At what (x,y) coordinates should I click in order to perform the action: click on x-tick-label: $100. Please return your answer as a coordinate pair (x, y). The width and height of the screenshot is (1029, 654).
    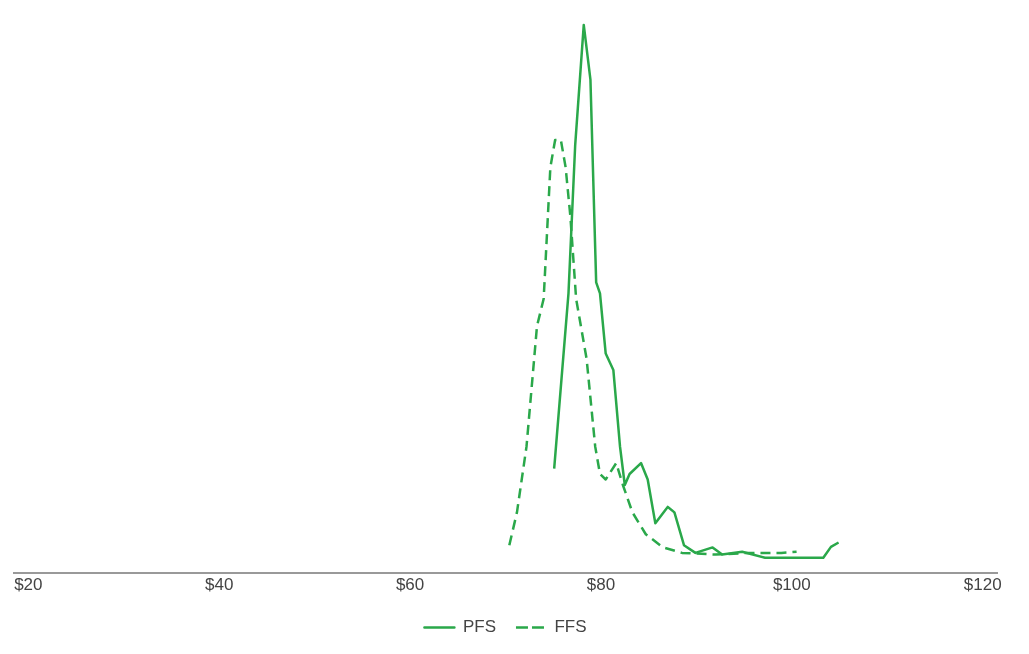
    Looking at the image, I should click on (791, 585).